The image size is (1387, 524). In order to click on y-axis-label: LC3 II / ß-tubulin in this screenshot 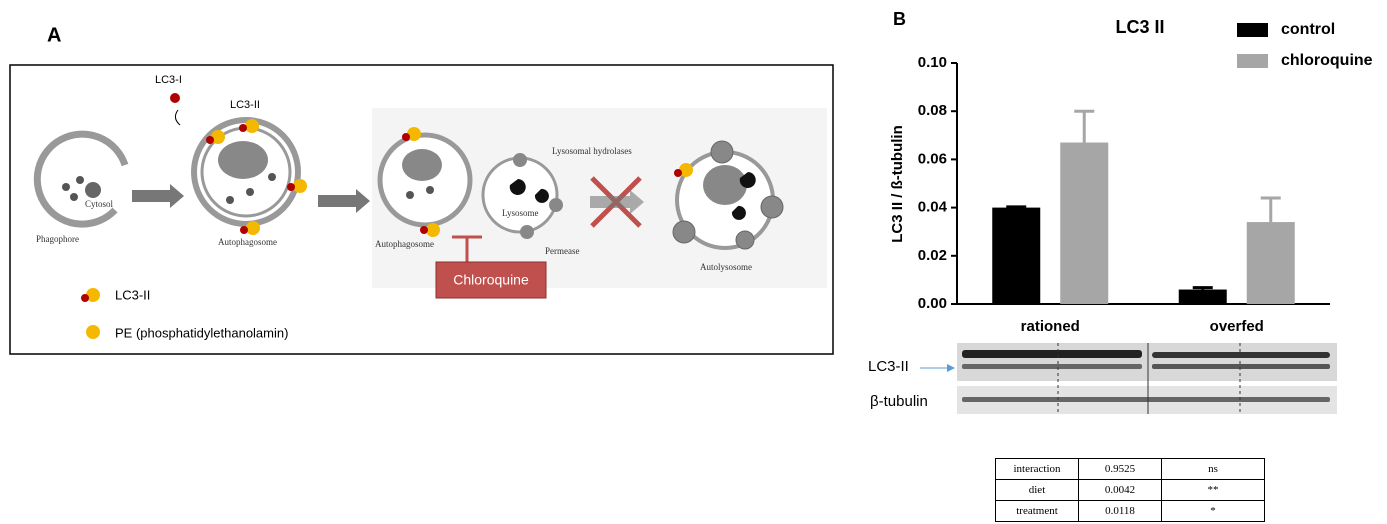, I will do `click(897, 183)`.